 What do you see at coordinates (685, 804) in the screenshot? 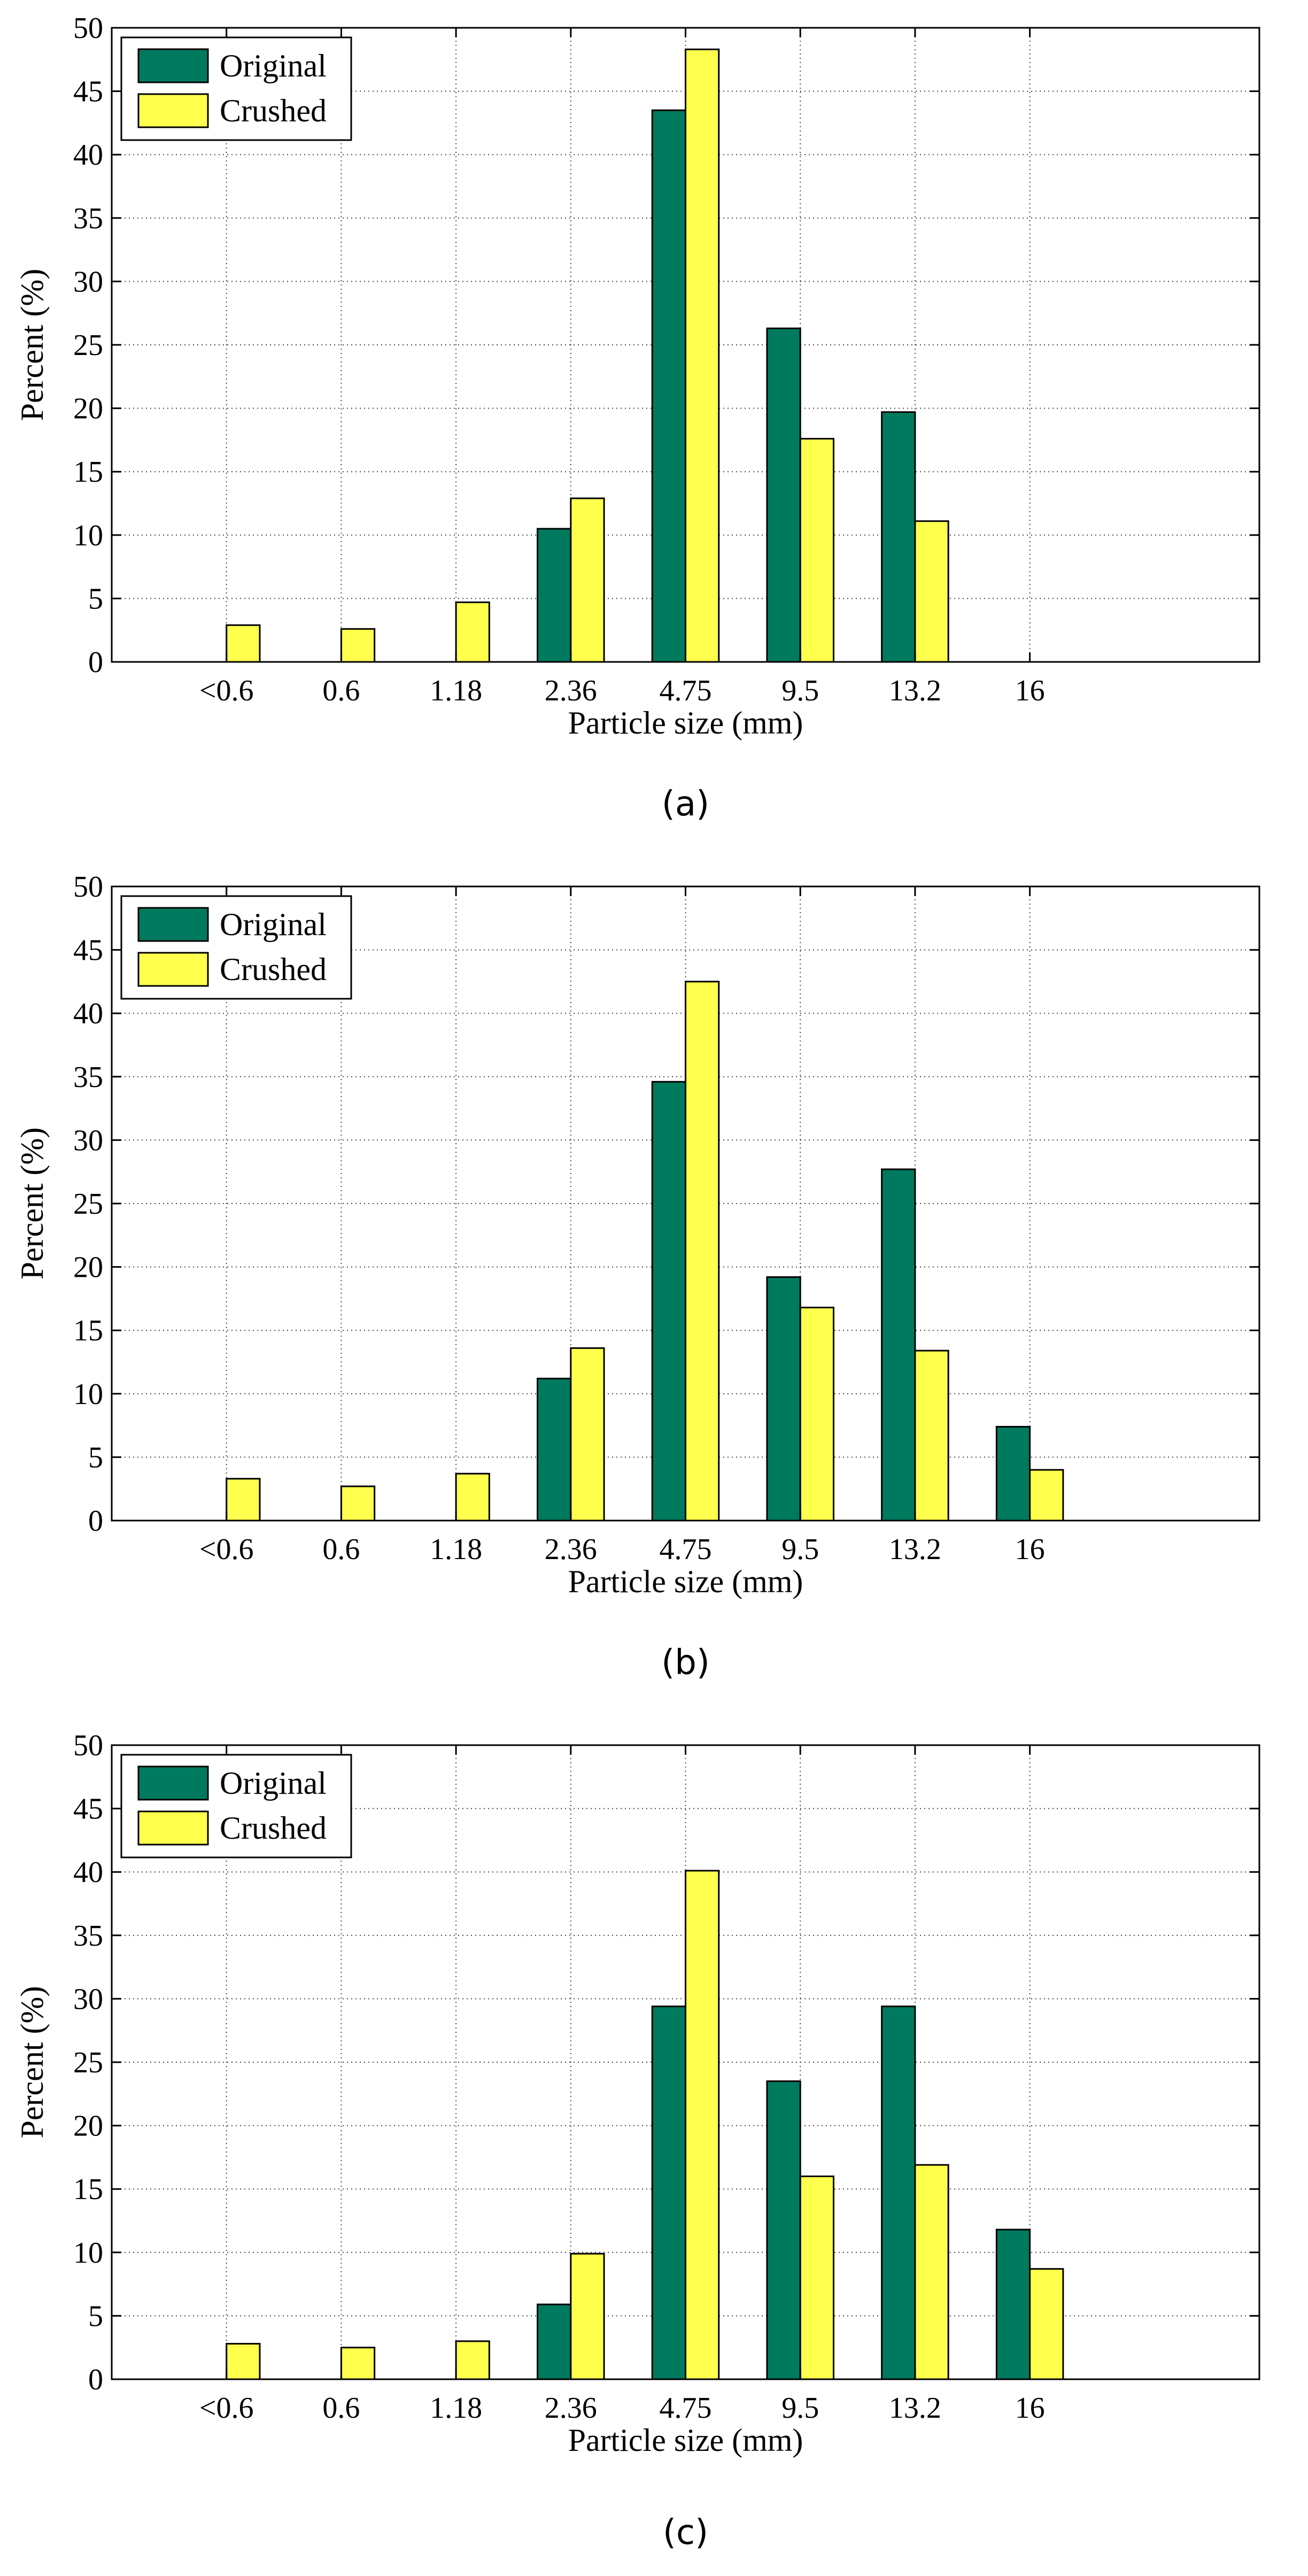
I see `panel-caption: (a)` at bounding box center [685, 804].